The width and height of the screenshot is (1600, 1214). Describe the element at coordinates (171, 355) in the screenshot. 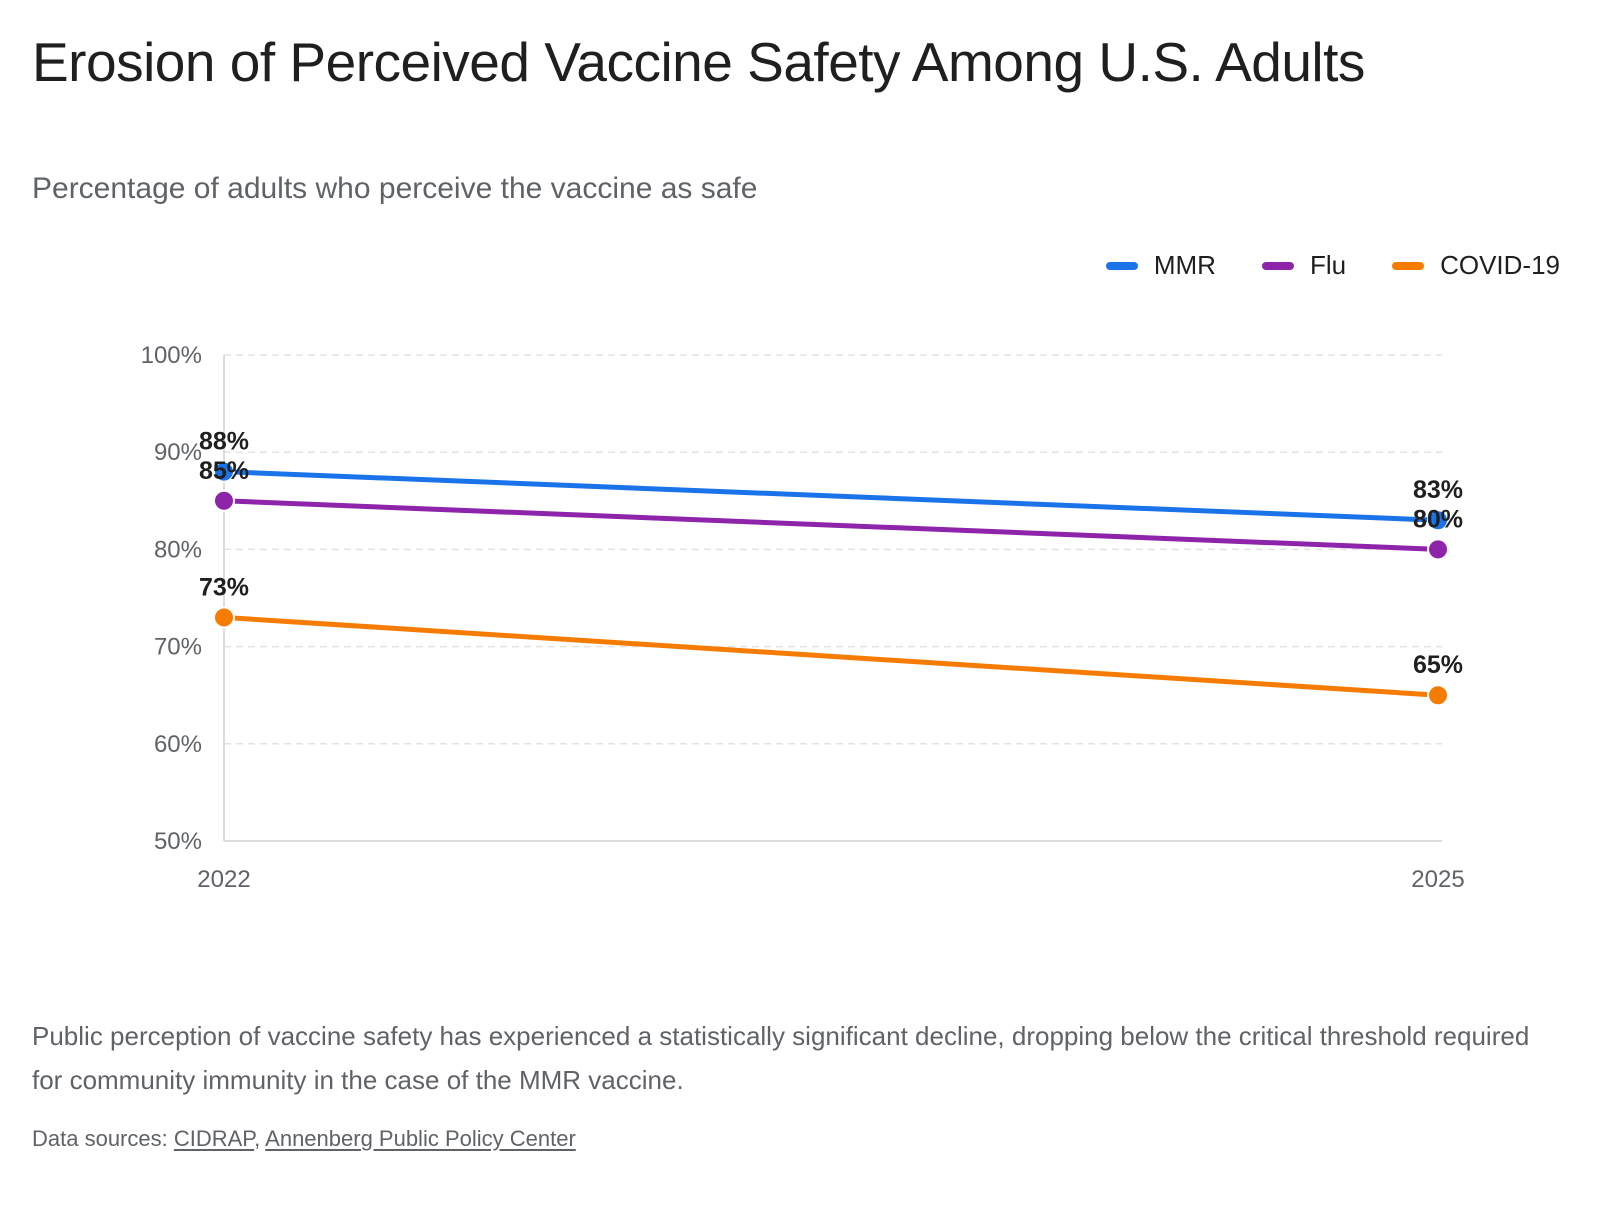

I see `y-tick-label-100: 100%` at that location.